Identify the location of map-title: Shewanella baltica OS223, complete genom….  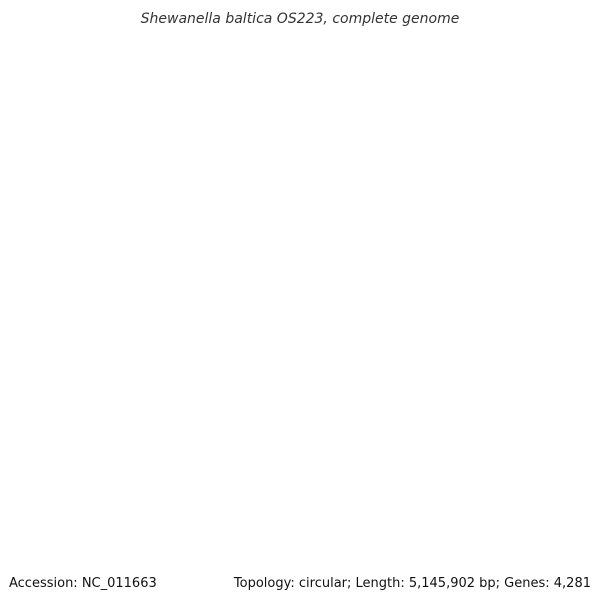
(300, 19).